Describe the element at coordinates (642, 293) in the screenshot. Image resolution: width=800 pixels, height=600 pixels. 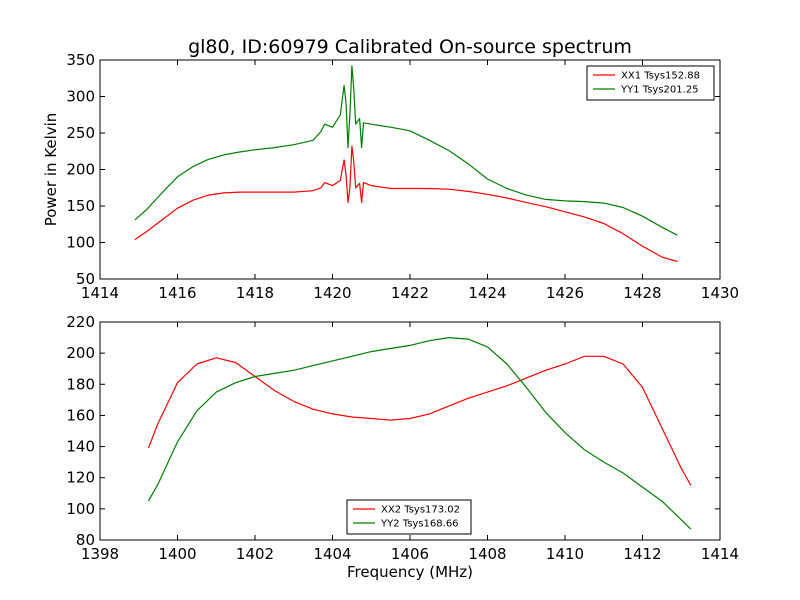
I see `x-tick-label: 1428` at that location.